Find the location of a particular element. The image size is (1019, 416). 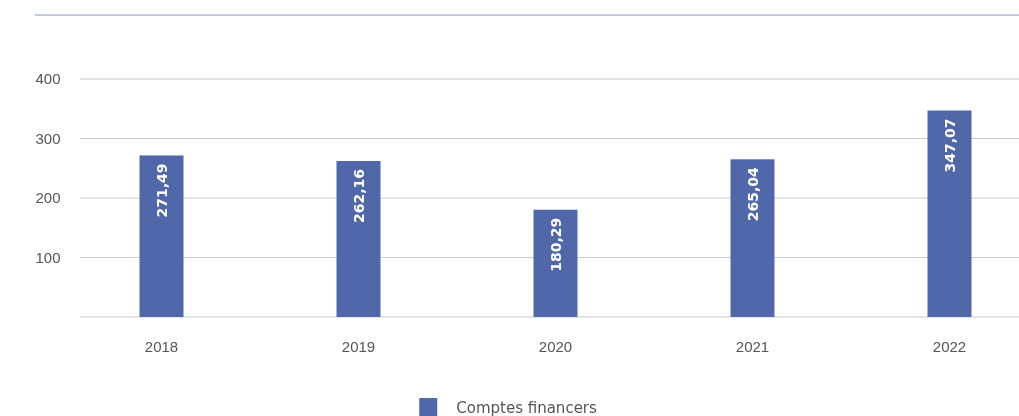

text: 347,07 is located at coordinates (949, 145).